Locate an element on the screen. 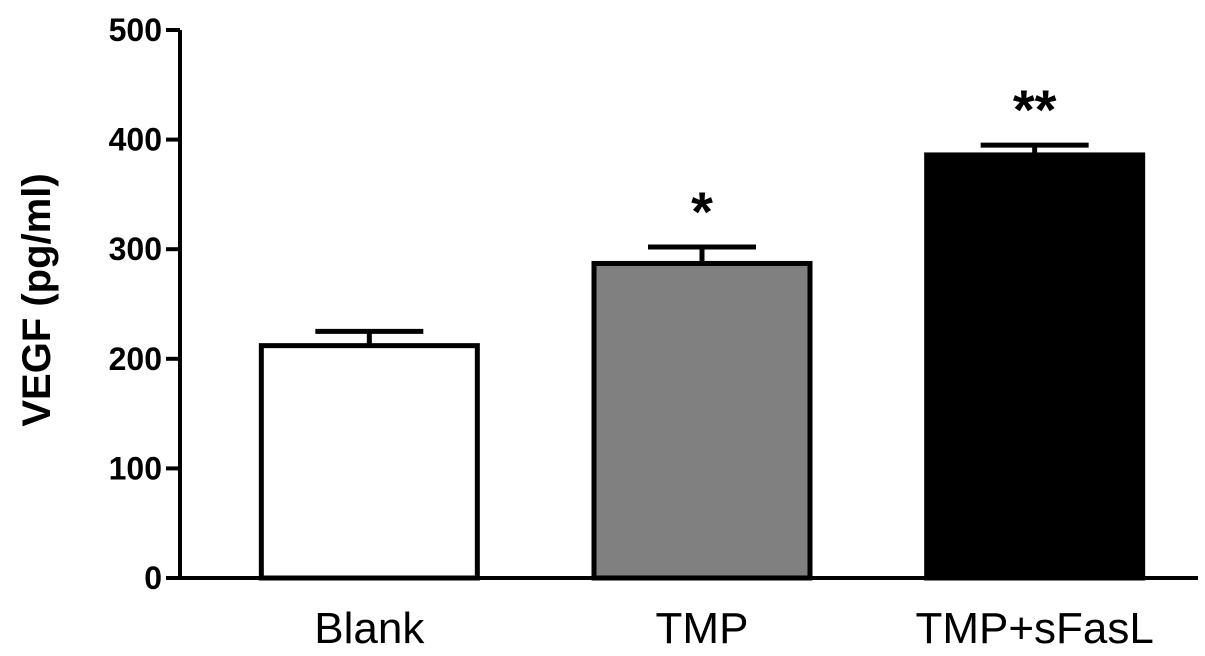 The width and height of the screenshot is (1205, 656). y-tick-label: 500 is located at coordinates (135, 30).